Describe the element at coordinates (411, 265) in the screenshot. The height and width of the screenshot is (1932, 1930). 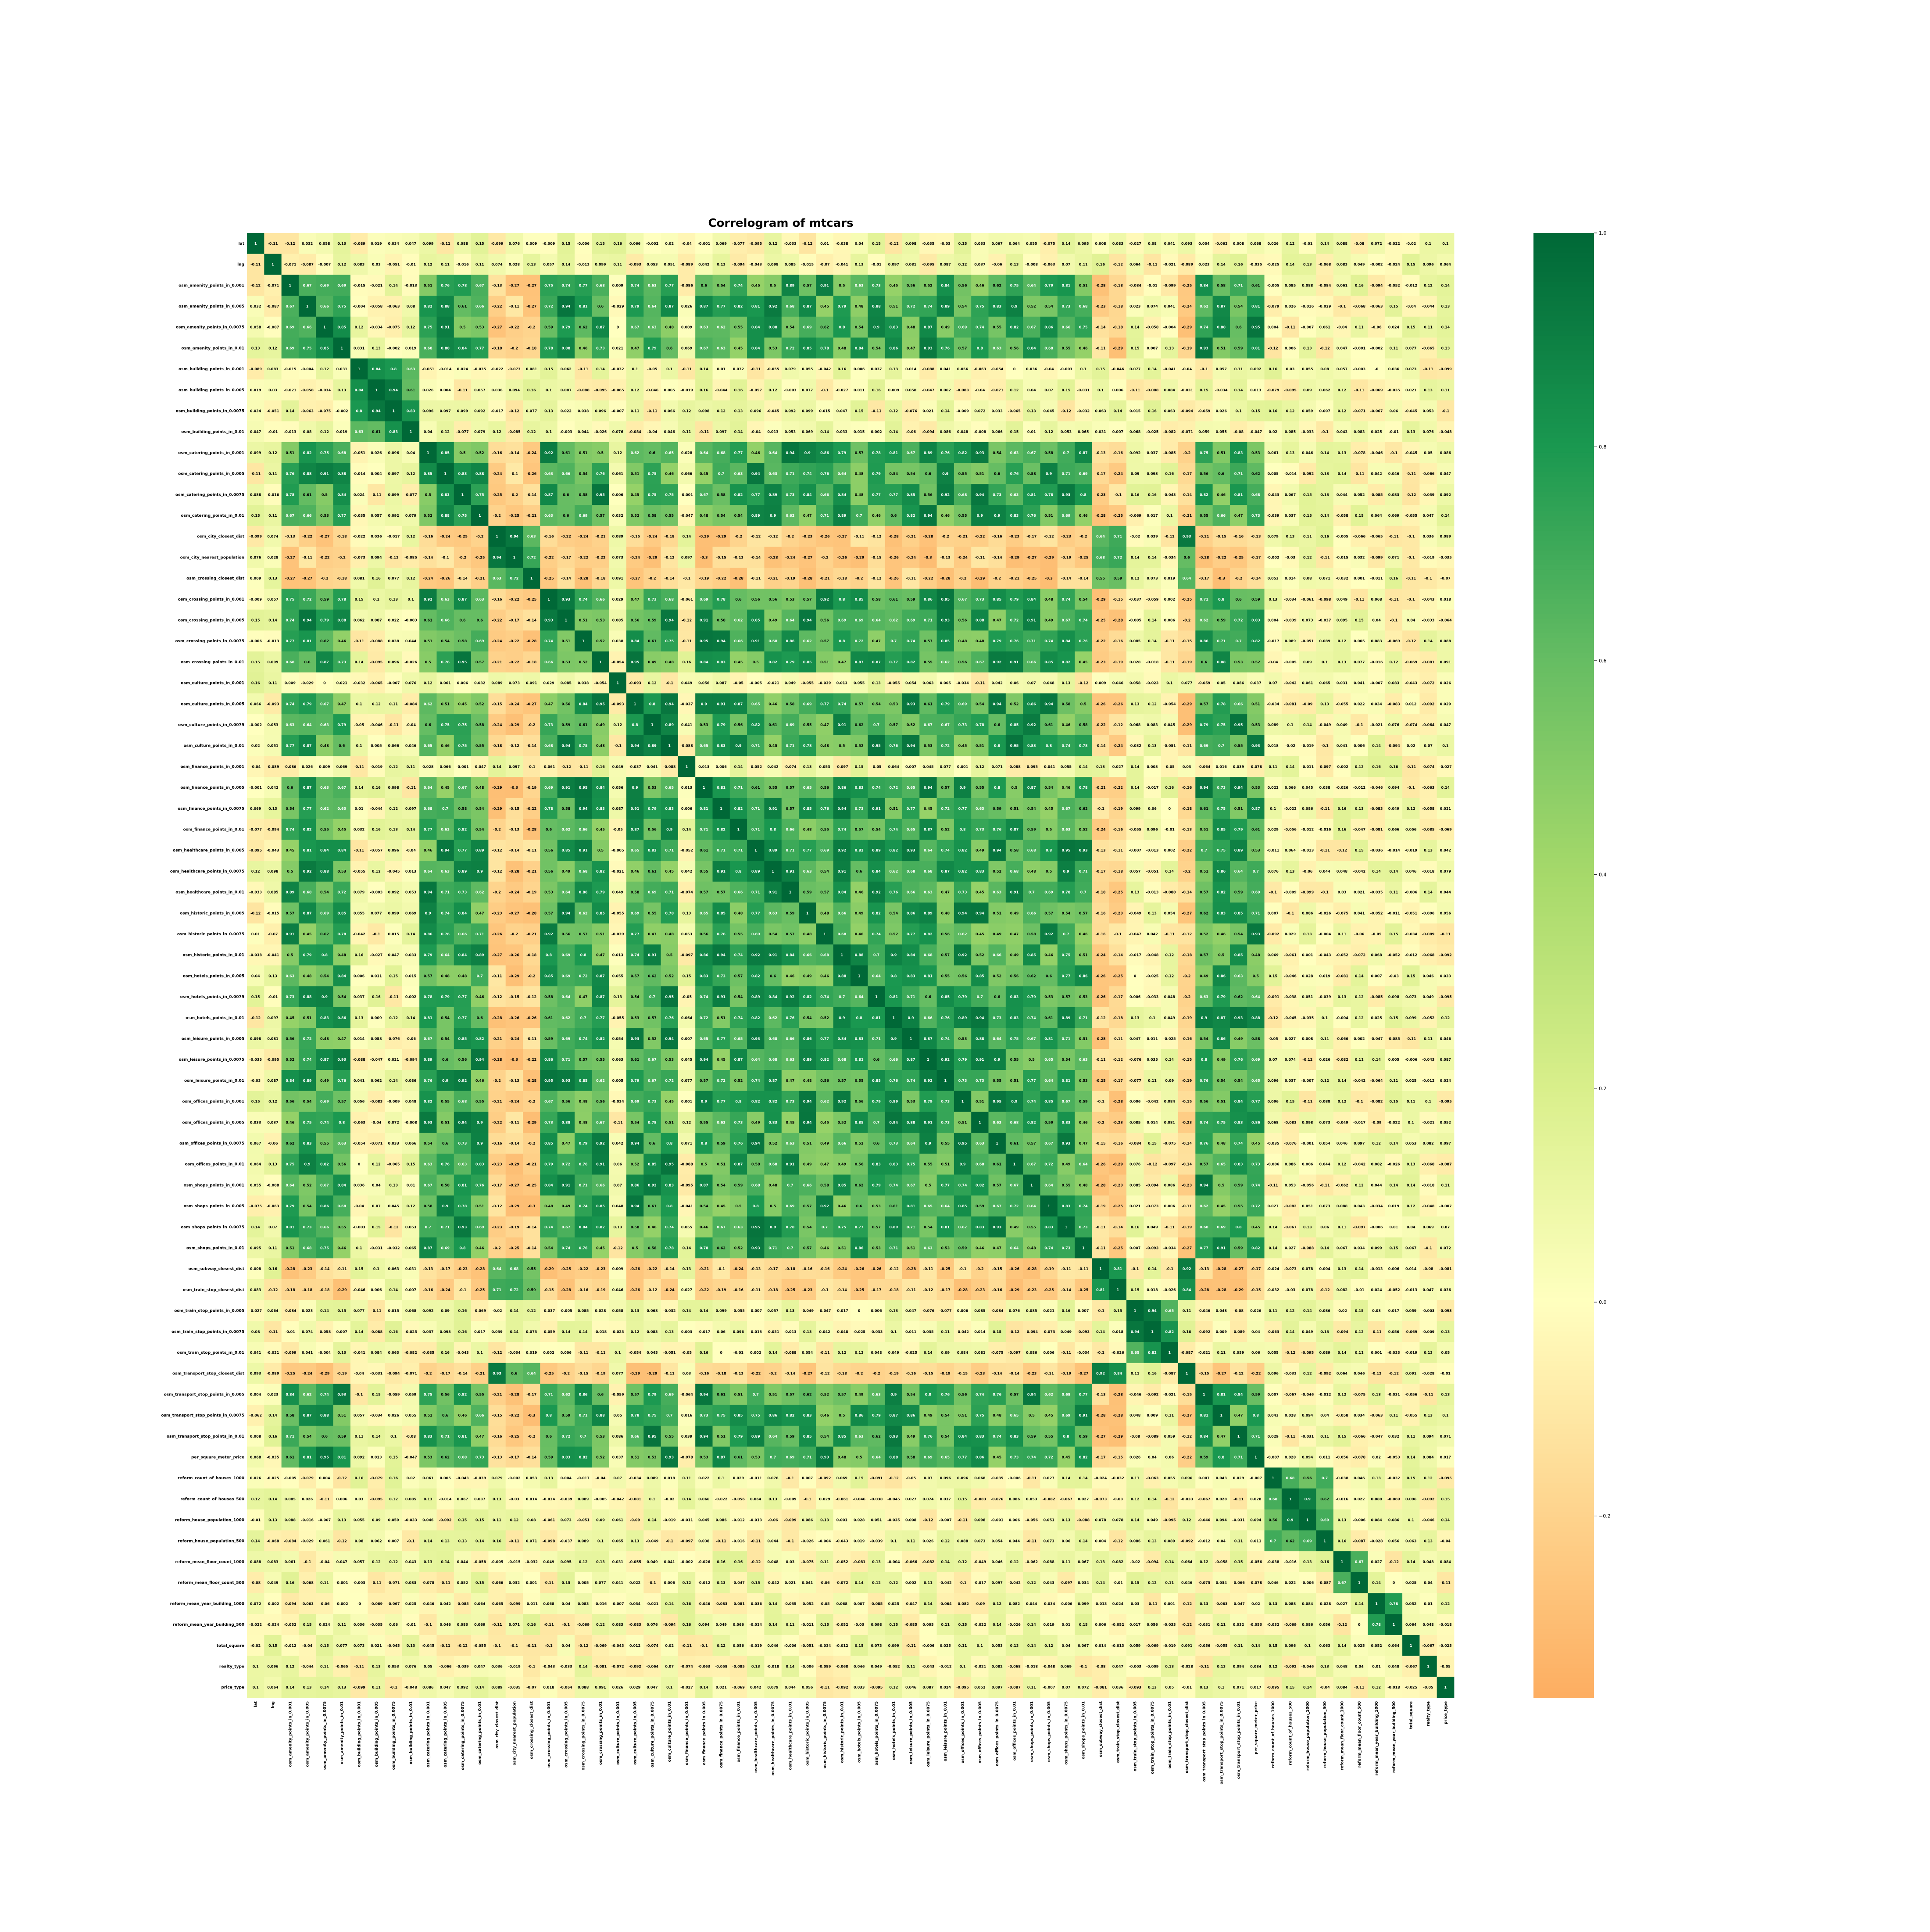
I see `cell-annotation: -0.01` at that location.